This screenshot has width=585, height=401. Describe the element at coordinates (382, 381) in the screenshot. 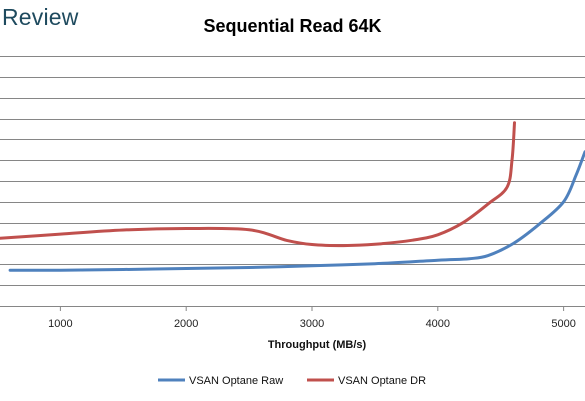

I see `legend-label-vsan-optane-dr: VSAN Optane DR` at that location.